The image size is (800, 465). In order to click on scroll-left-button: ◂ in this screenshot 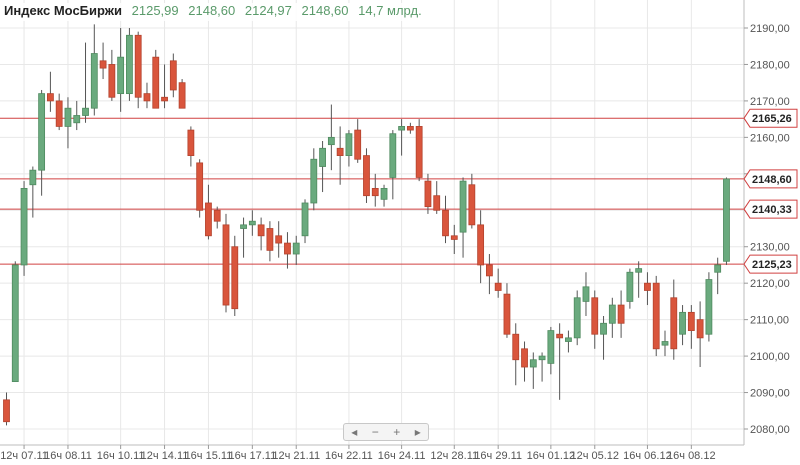, I will do `click(354, 432)`.